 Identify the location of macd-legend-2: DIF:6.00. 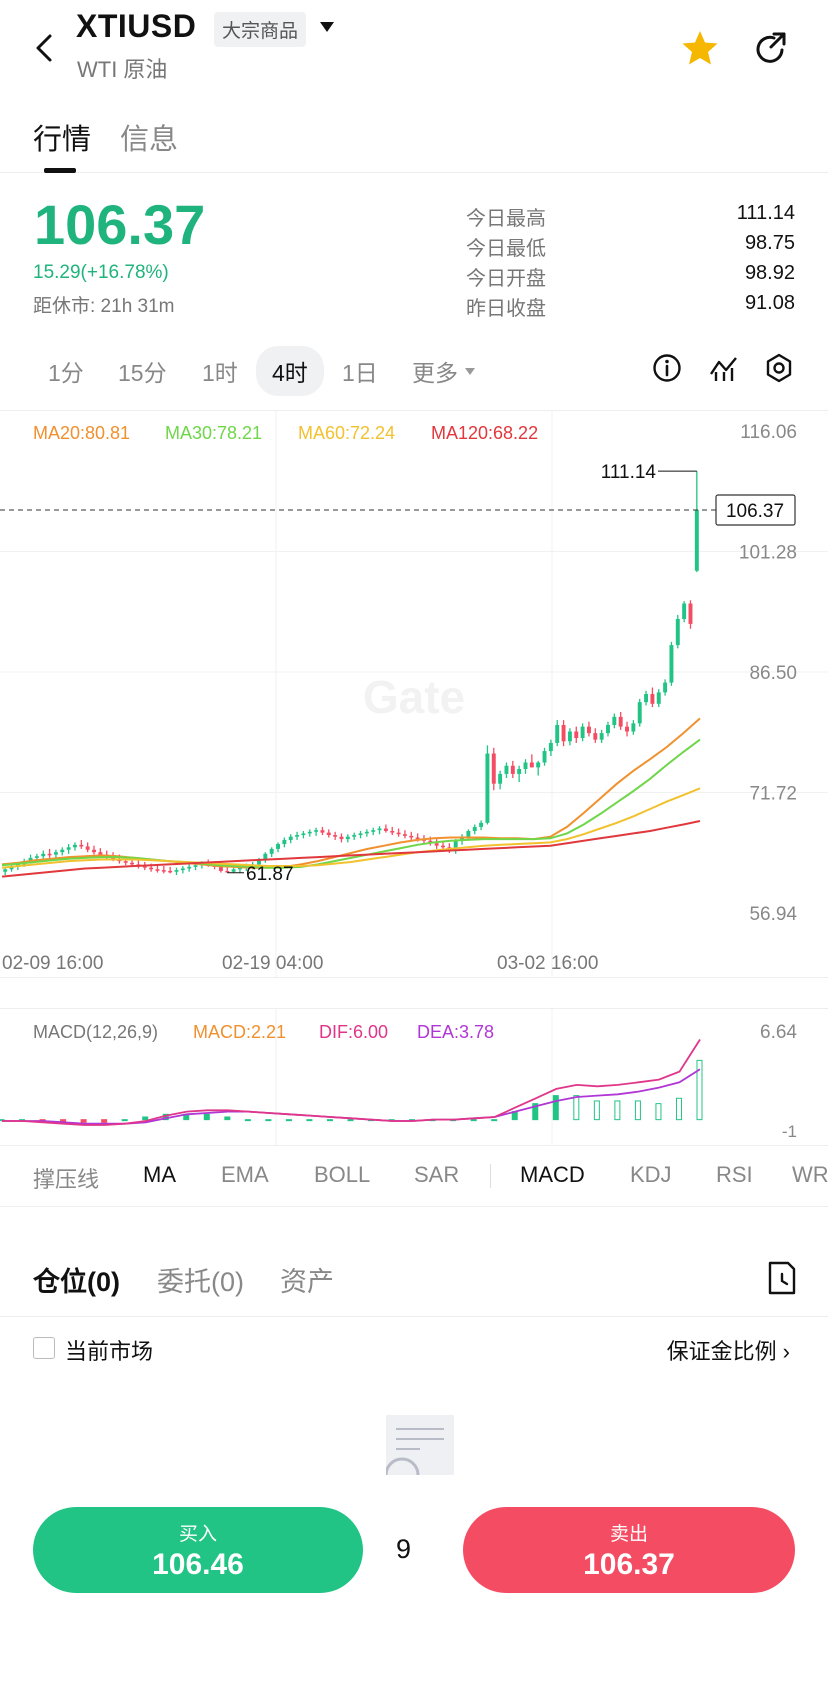
(353, 1032).